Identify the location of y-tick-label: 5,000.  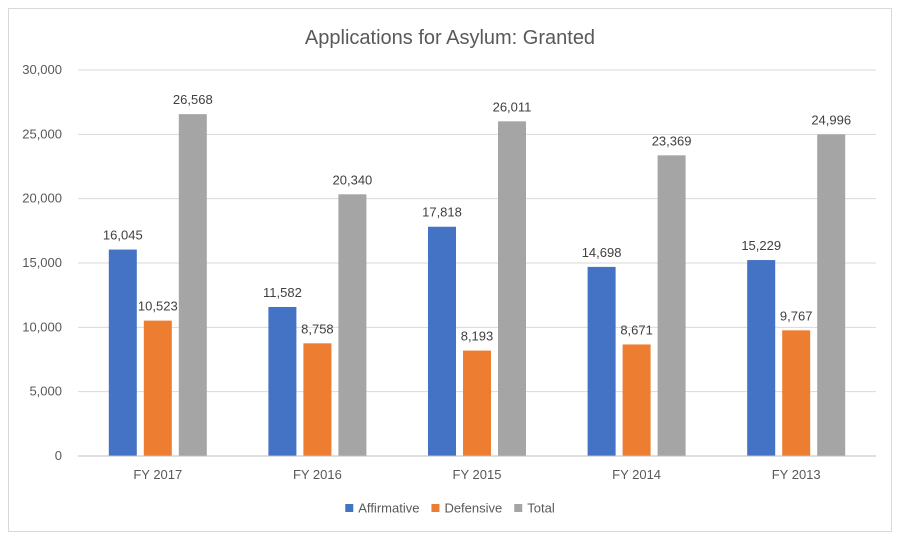
(45, 391).